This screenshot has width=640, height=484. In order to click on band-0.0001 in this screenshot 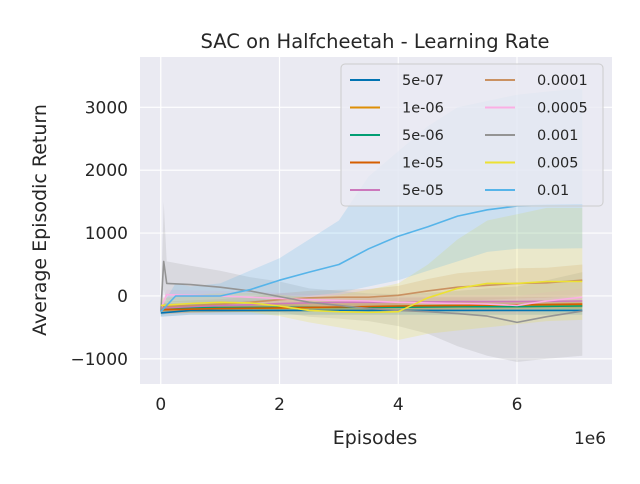, I will do `click(371, 288)`.